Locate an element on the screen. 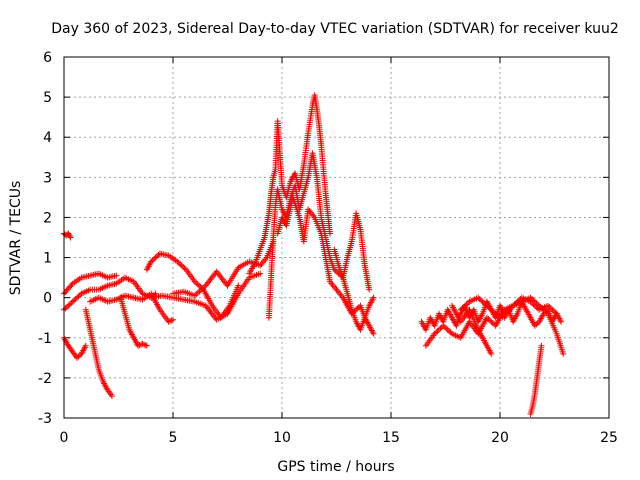  x-tick-label: 25 is located at coordinates (609, 438).